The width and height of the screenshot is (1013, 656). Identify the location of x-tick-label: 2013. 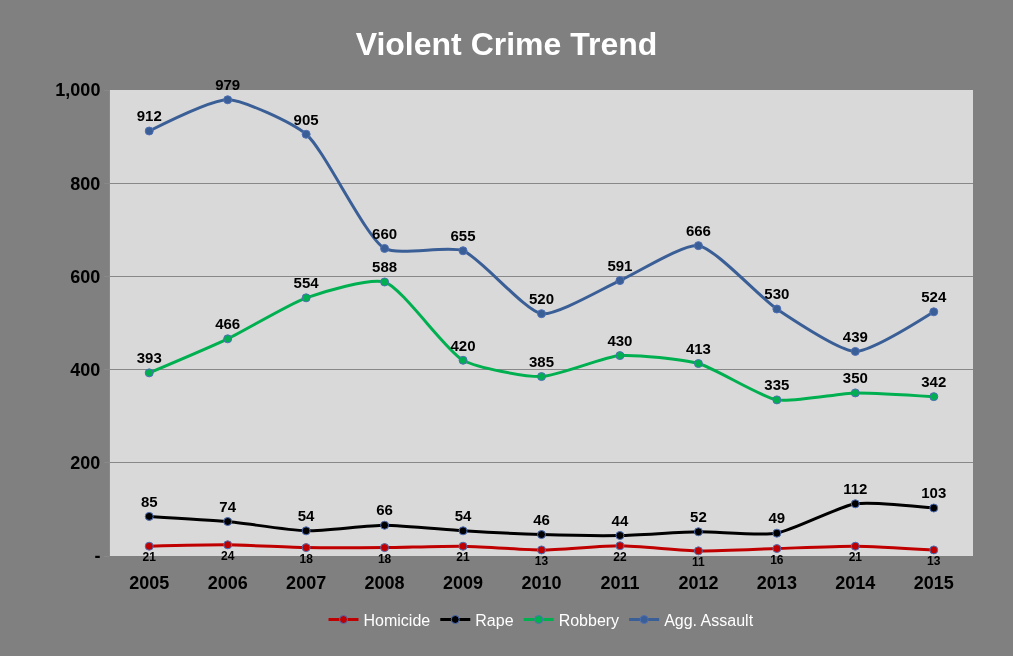
(776, 583).